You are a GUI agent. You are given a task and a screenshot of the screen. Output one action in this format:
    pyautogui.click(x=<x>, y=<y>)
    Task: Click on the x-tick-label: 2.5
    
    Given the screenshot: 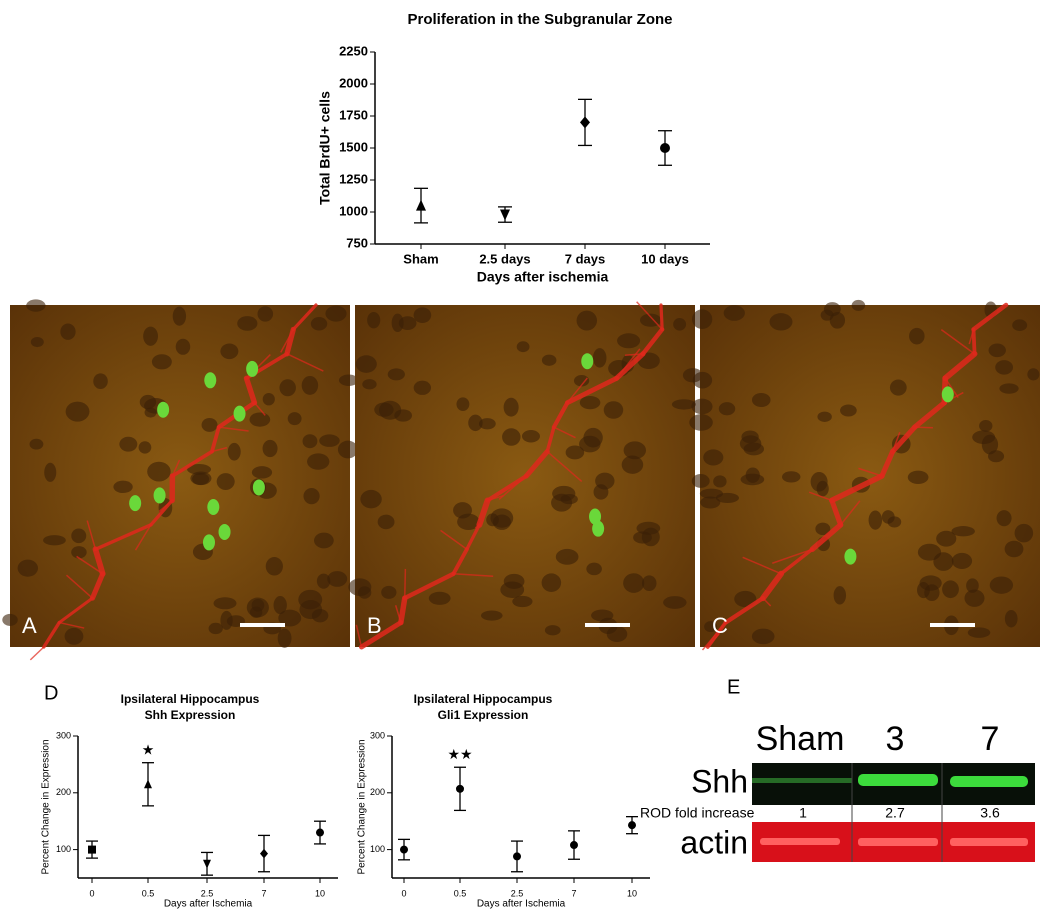 What is the action you would take?
    pyautogui.click(x=517, y=893)
    